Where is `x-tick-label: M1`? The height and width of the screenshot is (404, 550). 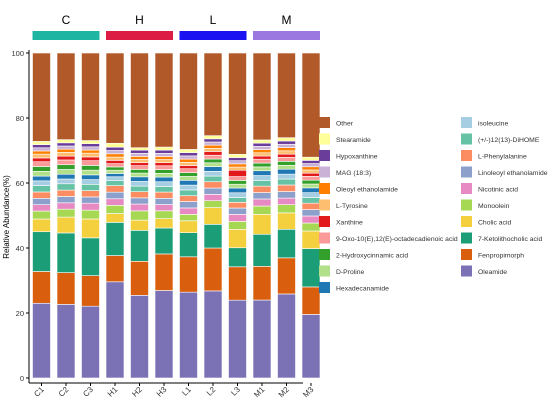 x-tick-label: M1 is located at coordinates (259, 392).